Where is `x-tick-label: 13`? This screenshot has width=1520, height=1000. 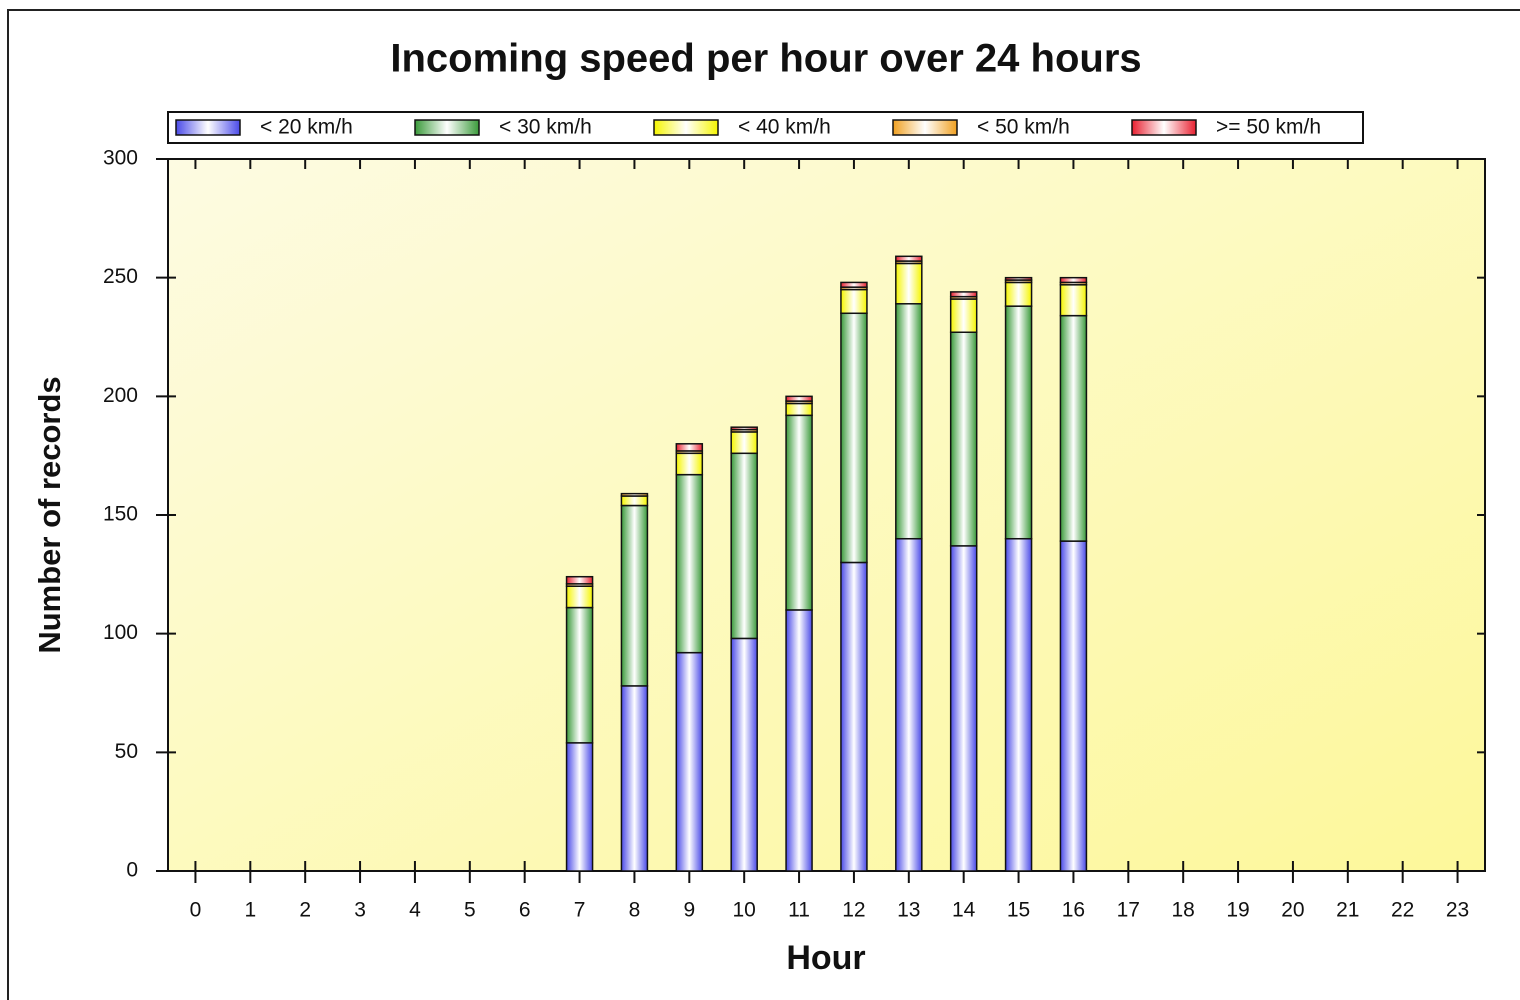
x-tick-label: 13 is located at coordinates (908, 910).